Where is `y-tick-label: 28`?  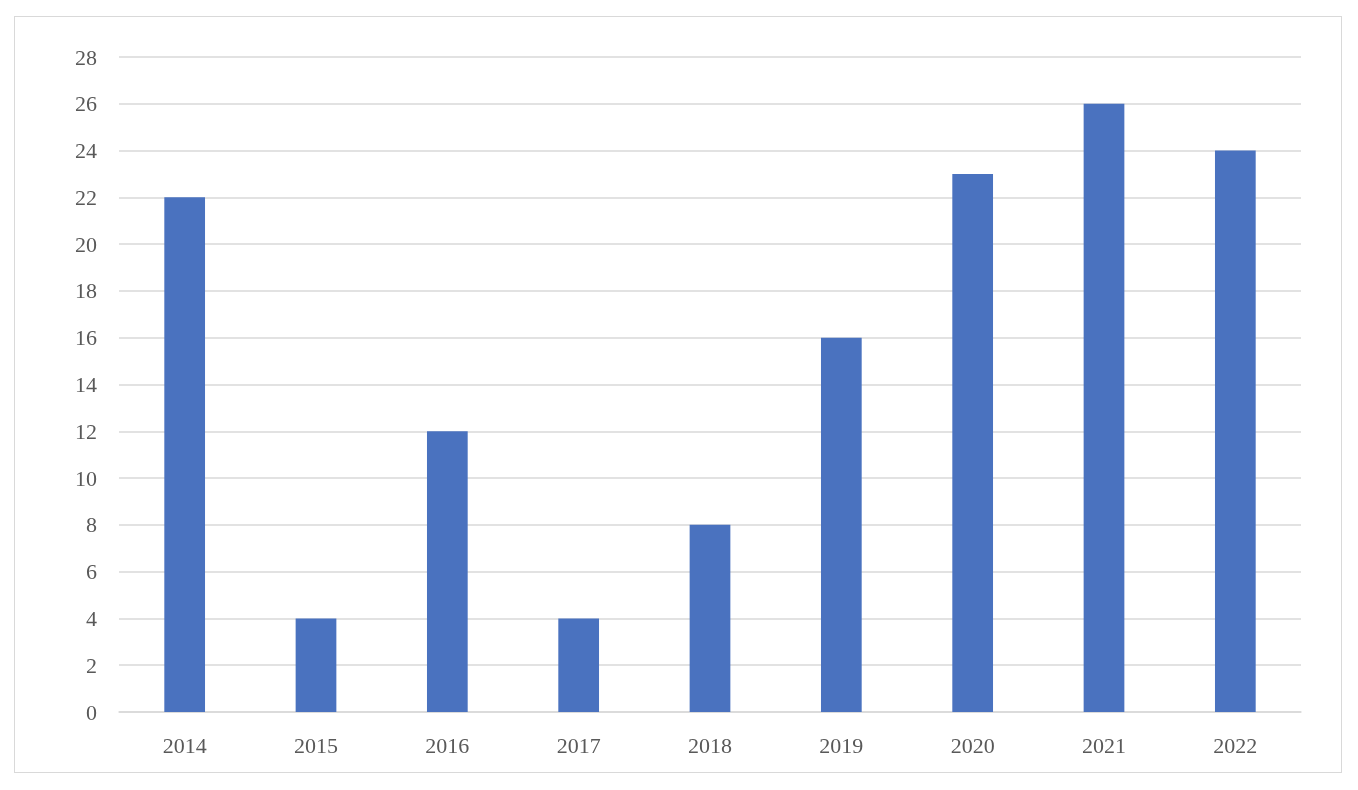
y-tick-label: 28 is located at coordinates (86, 57).